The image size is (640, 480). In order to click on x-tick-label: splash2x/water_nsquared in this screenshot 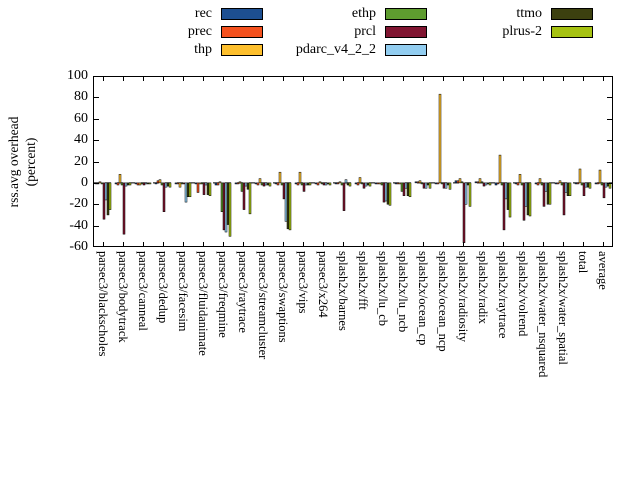, I will do `click(543, 314)`.